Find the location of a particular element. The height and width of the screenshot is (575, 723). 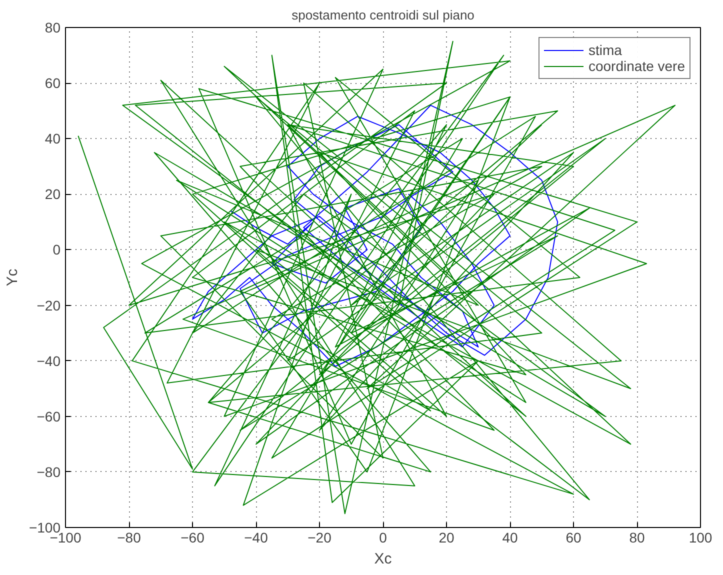

x-tick-label: 20 is located at coordinates (446, 538).